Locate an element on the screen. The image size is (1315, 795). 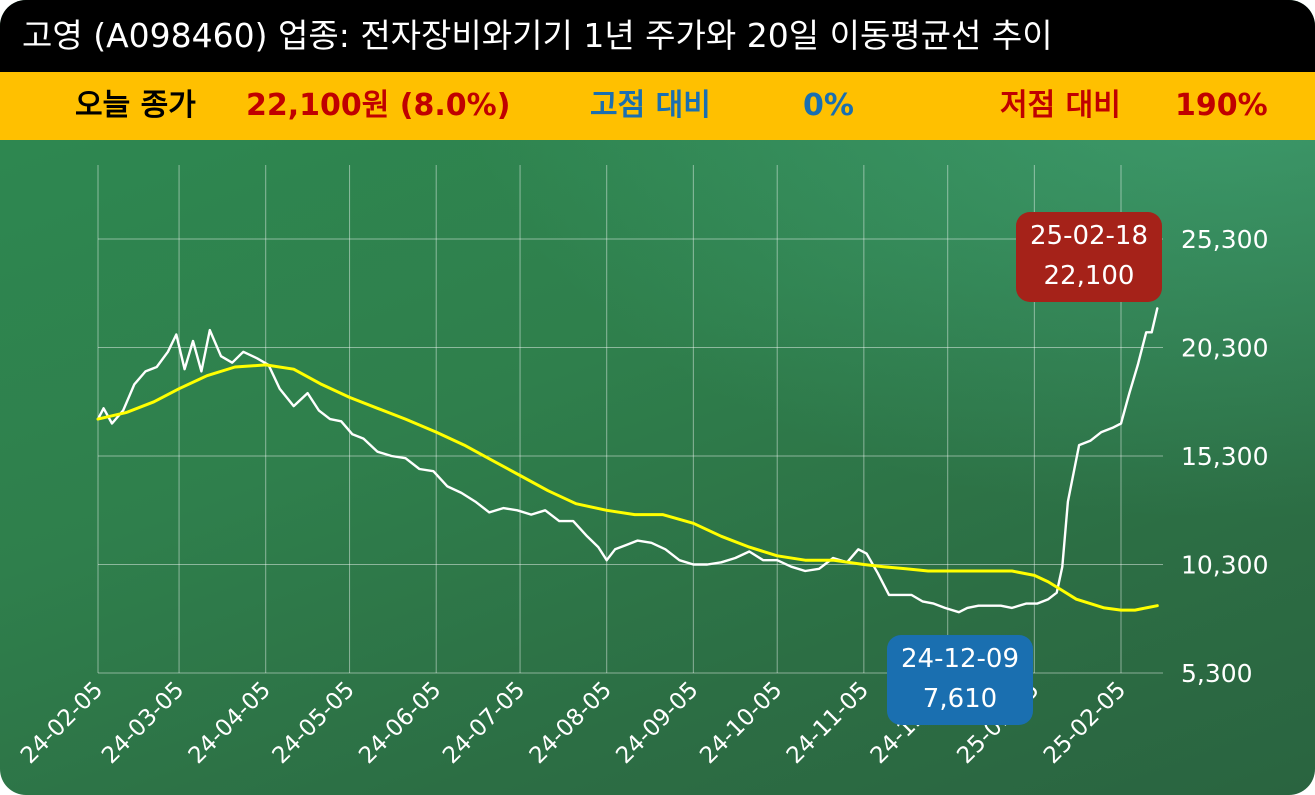
close-value: 22,100원 (8.0%) is located at coordinates (378, 105).